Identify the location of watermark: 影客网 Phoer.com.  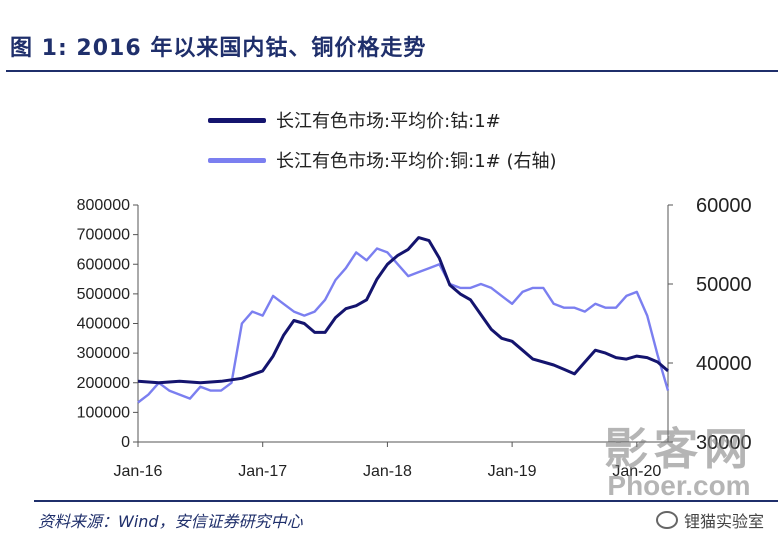
(679, 464).